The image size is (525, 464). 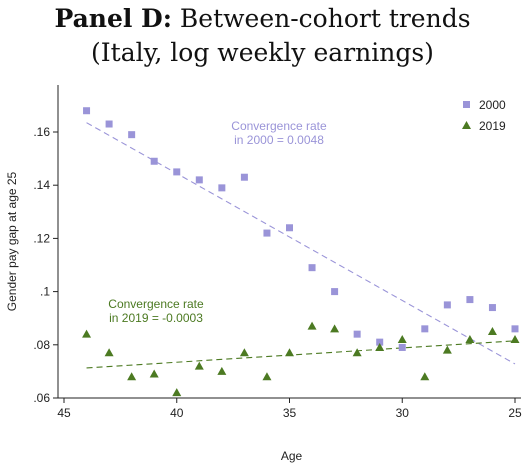 What do you see at coordinates (279, 126) in the screenshot?
I see `annotation-2000-line1: Convergence rate` at bounding box center [279, 126].